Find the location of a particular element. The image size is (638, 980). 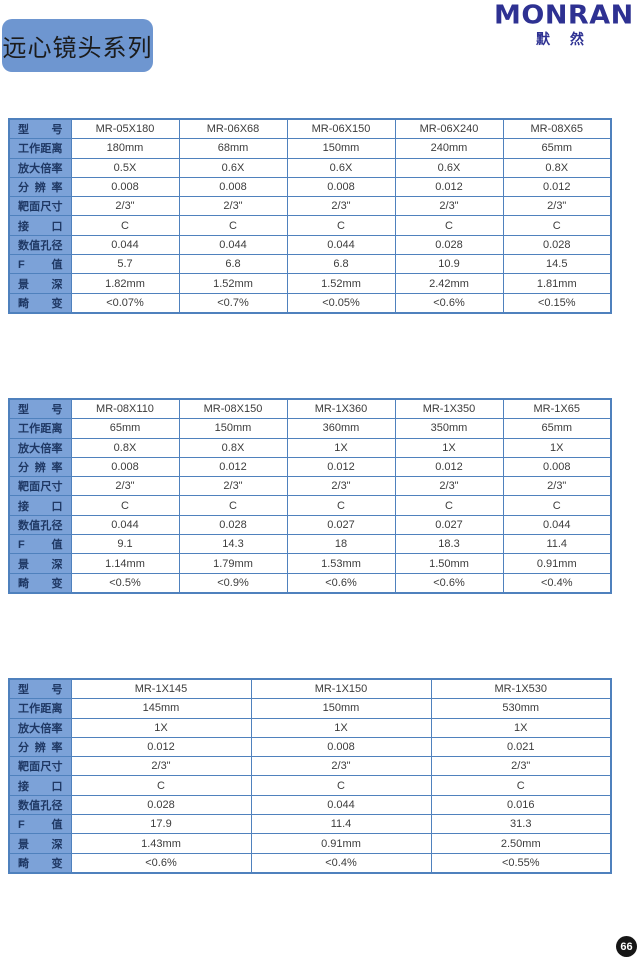

spec-value-cell: 1.43mm is located at coordinates (161, 843).